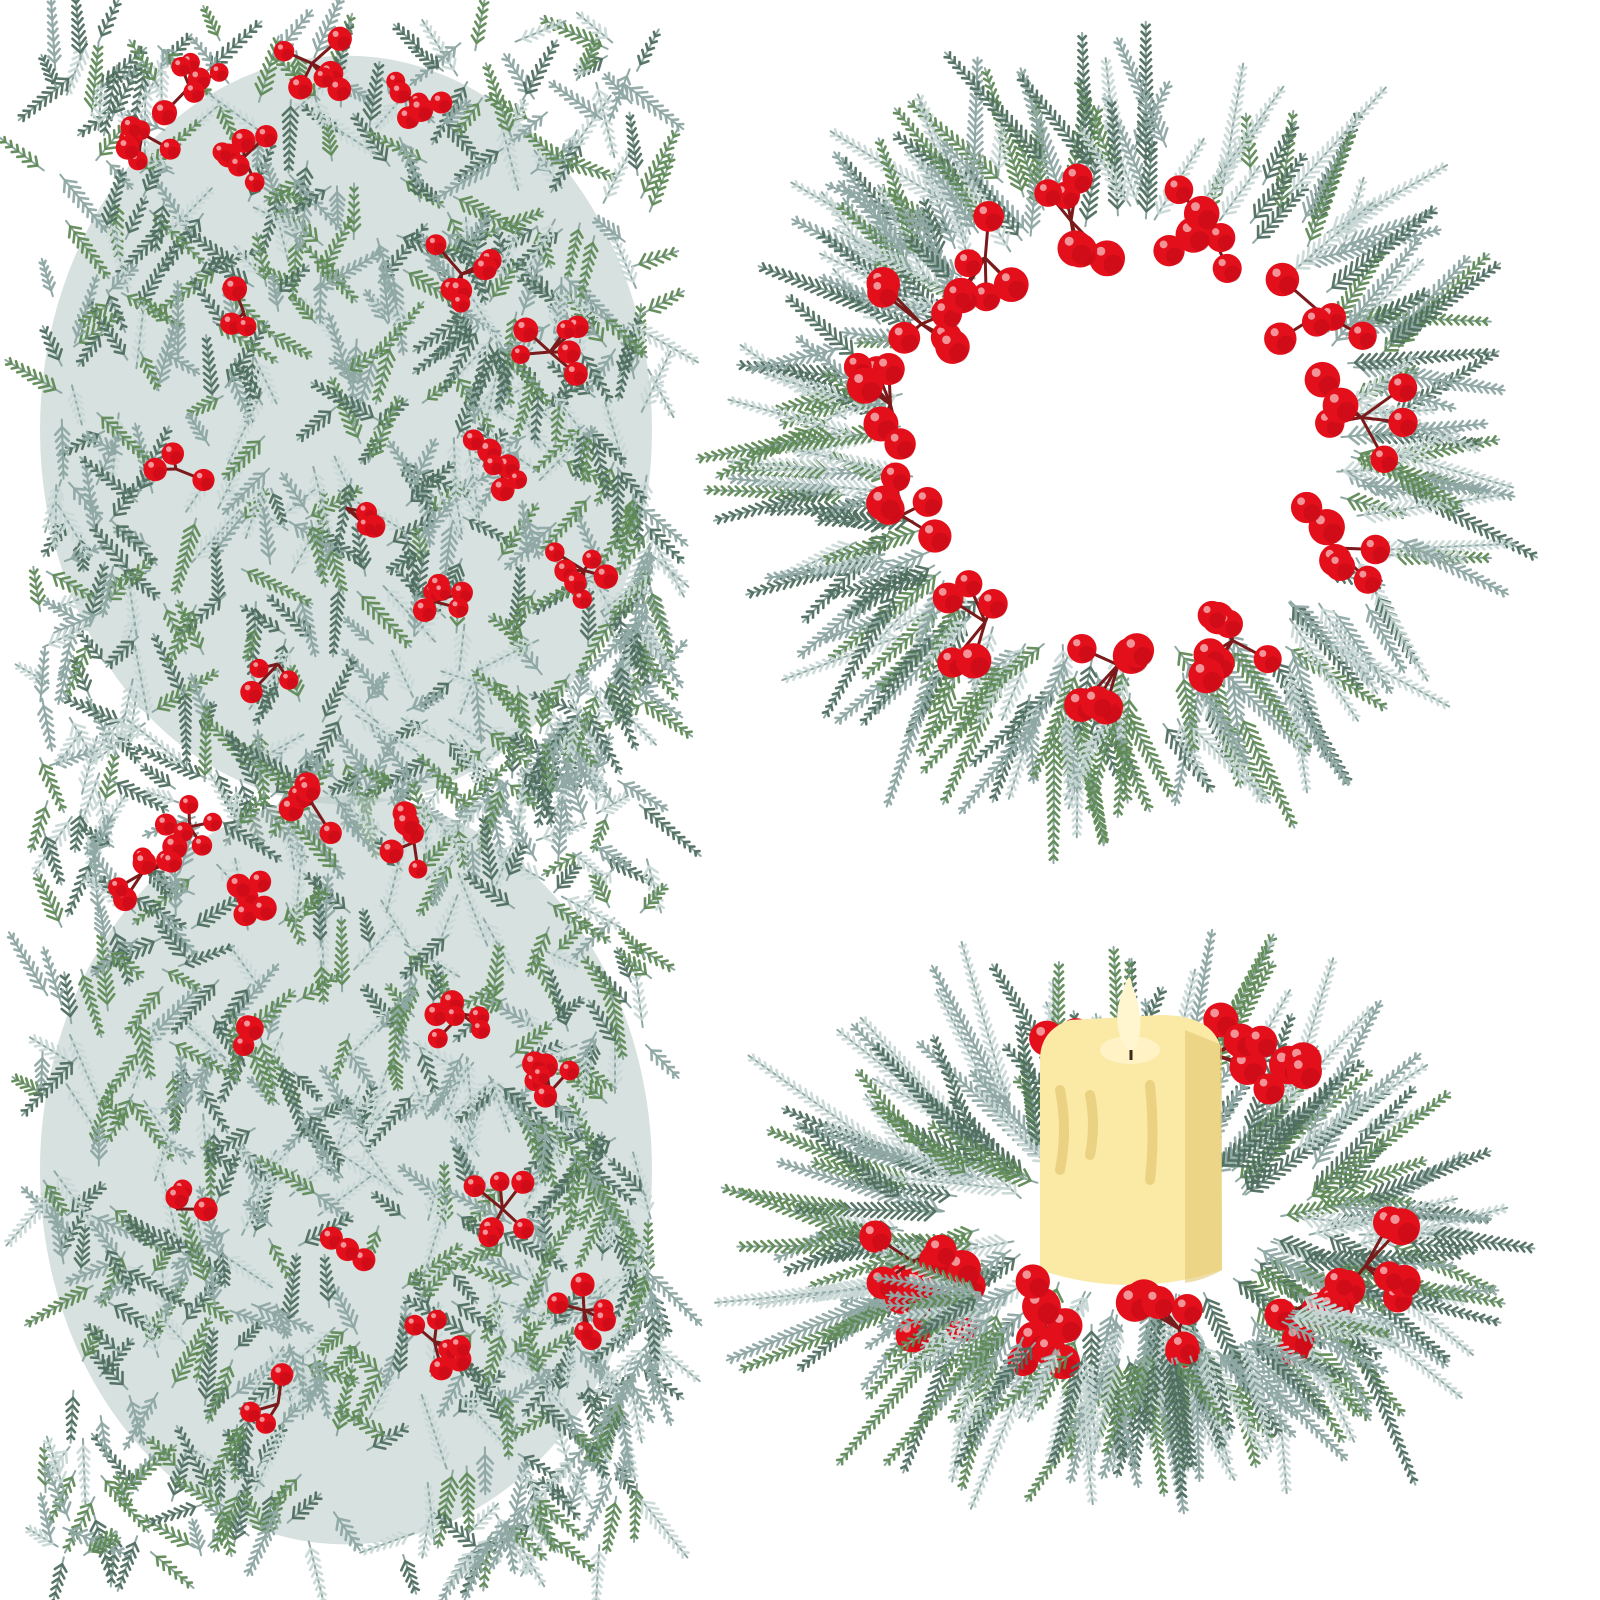 The image size is (1600, 1600). What do you see at coordinates (1131, 1131) in the screenshot?
I see `pillar-candle` at bounding box center [1131, 1131].